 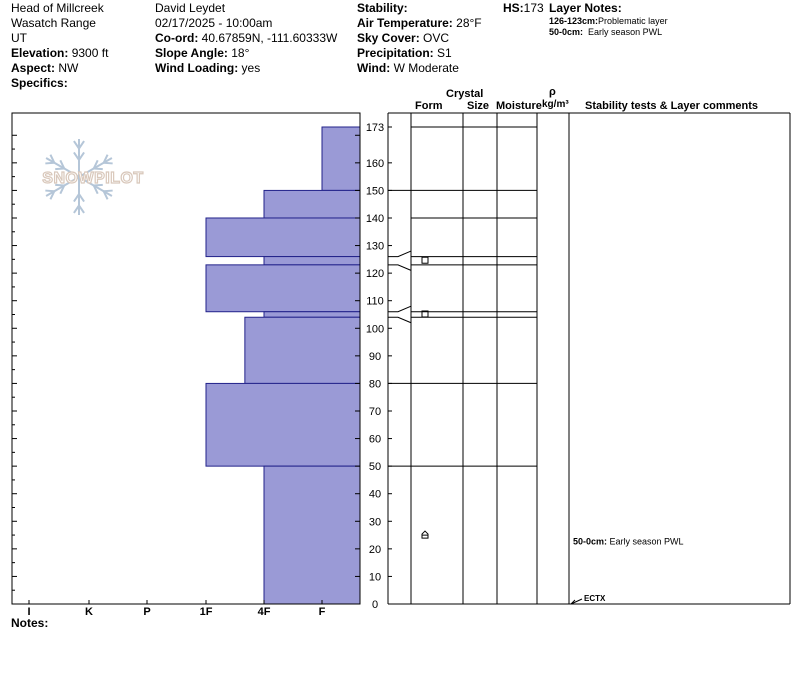 What do you see at coordinates (672, 106) in the screenshot?
I see `stability-tests-header: Stability tests & Layer comments` at bounding box center [672, 106].